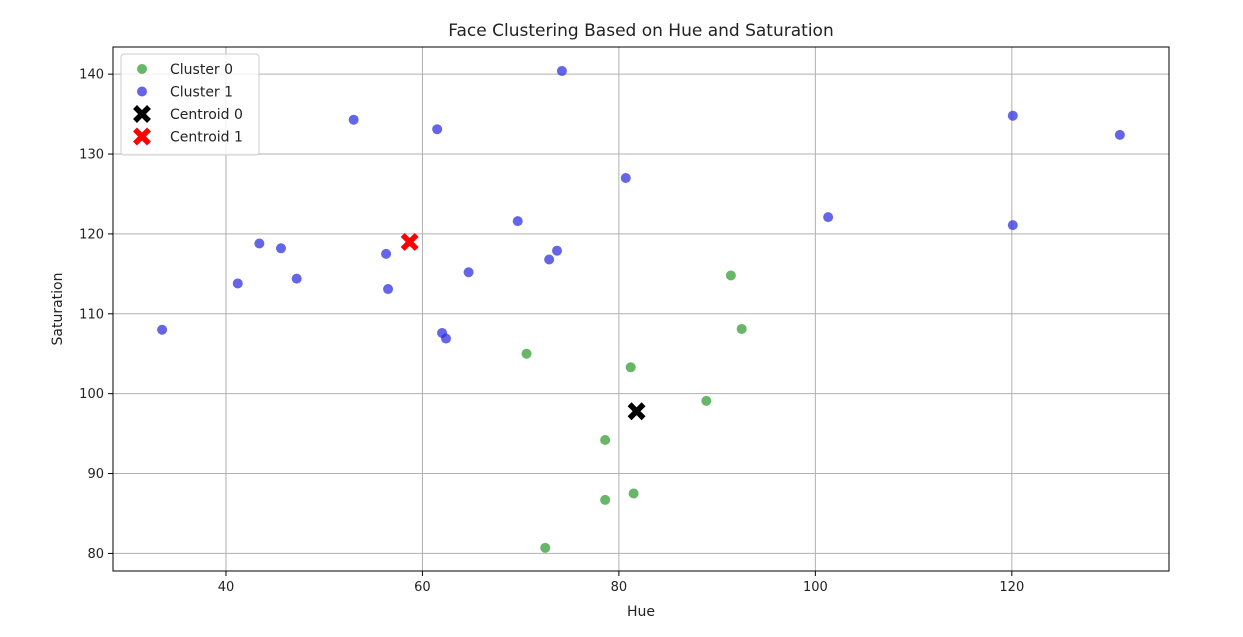 Image resolution: width=1243 pixels, height=637 pixels. Describe the element at coordinates (95, 474) in the screenshot. I see `y-tick-label: 90` at that location.